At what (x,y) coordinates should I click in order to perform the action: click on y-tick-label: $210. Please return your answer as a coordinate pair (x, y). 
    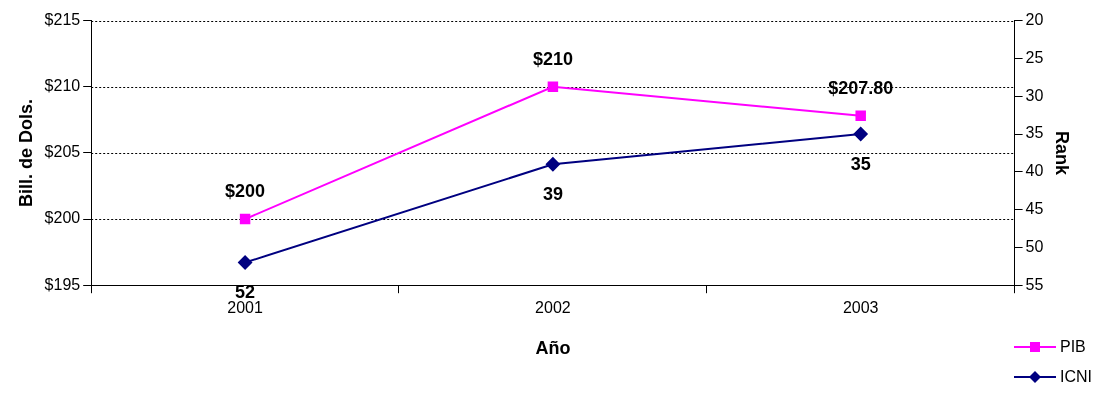
    Looking at the image, I should click on (62, 86).